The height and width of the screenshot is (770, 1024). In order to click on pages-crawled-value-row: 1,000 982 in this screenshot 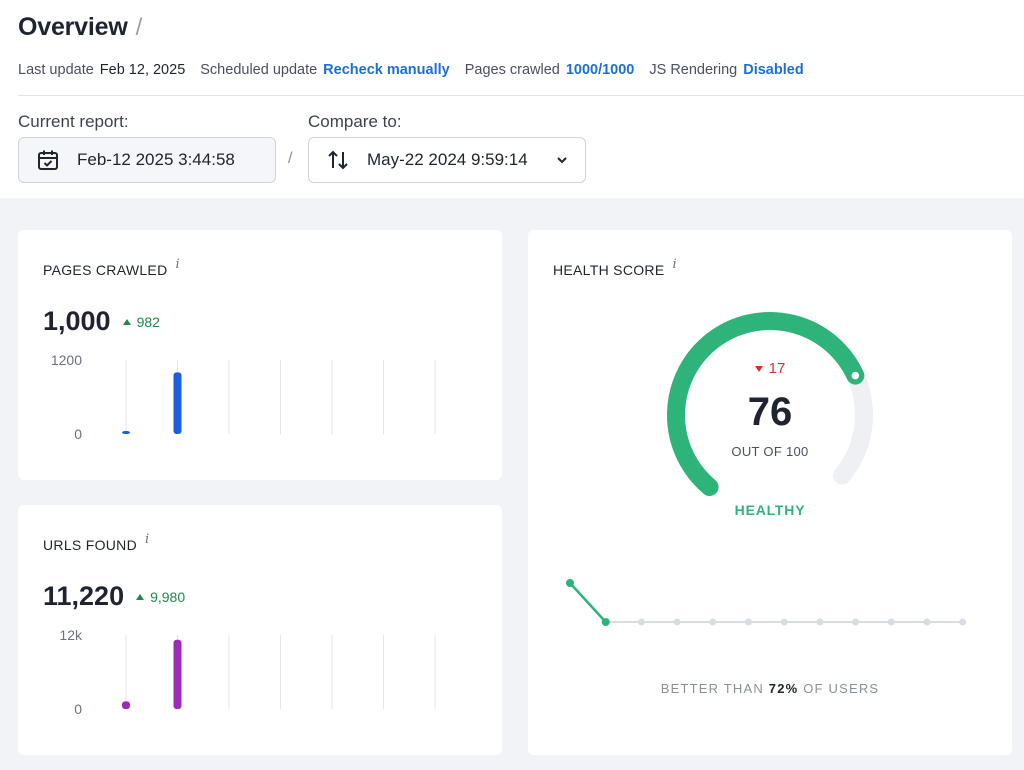, I will do `click(101, 321)`.